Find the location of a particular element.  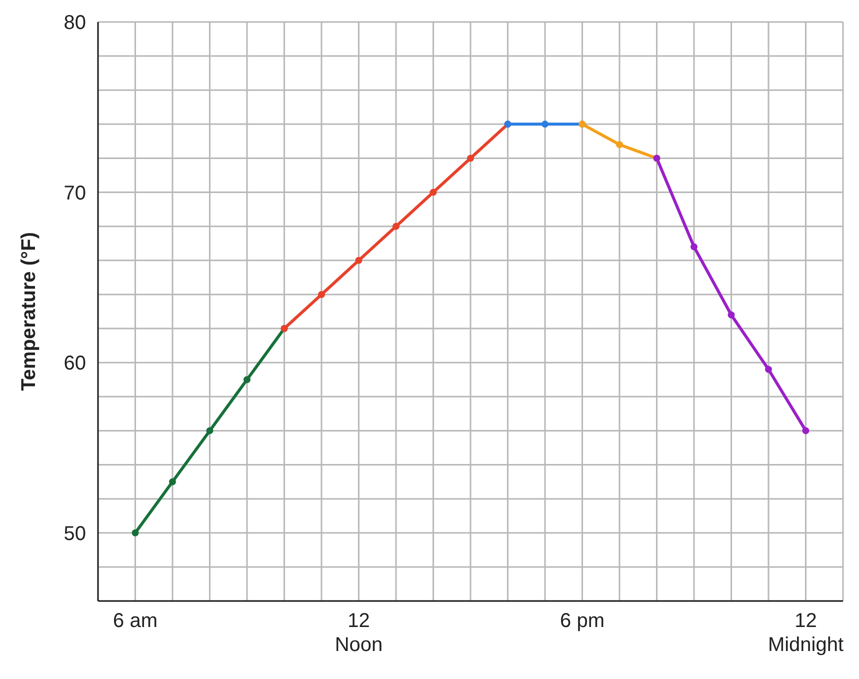

y-tick-label: 70 is located at coordinates (75, 193).